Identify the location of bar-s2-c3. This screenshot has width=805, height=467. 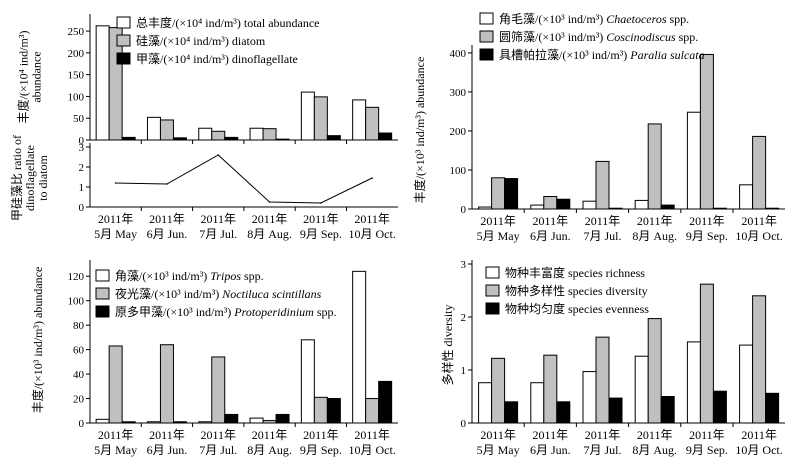
(282, 139).